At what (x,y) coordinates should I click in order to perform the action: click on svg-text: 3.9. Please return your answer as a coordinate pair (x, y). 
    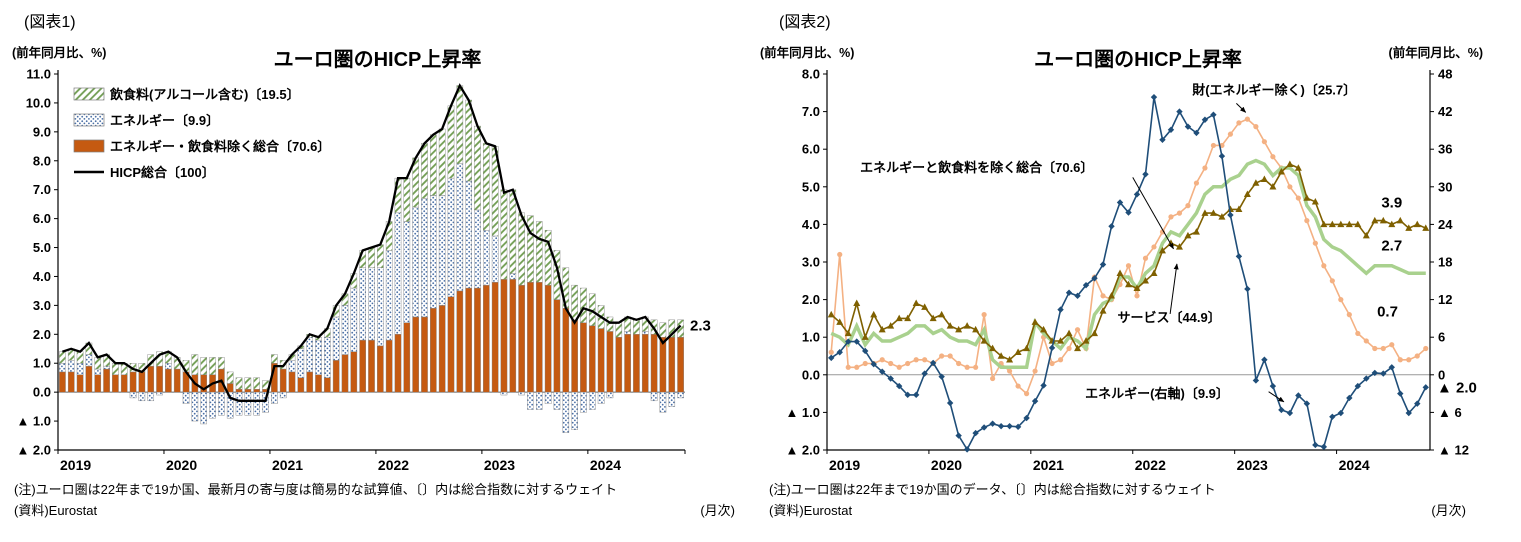
    Looking at the image, I should click on (1391, 202).